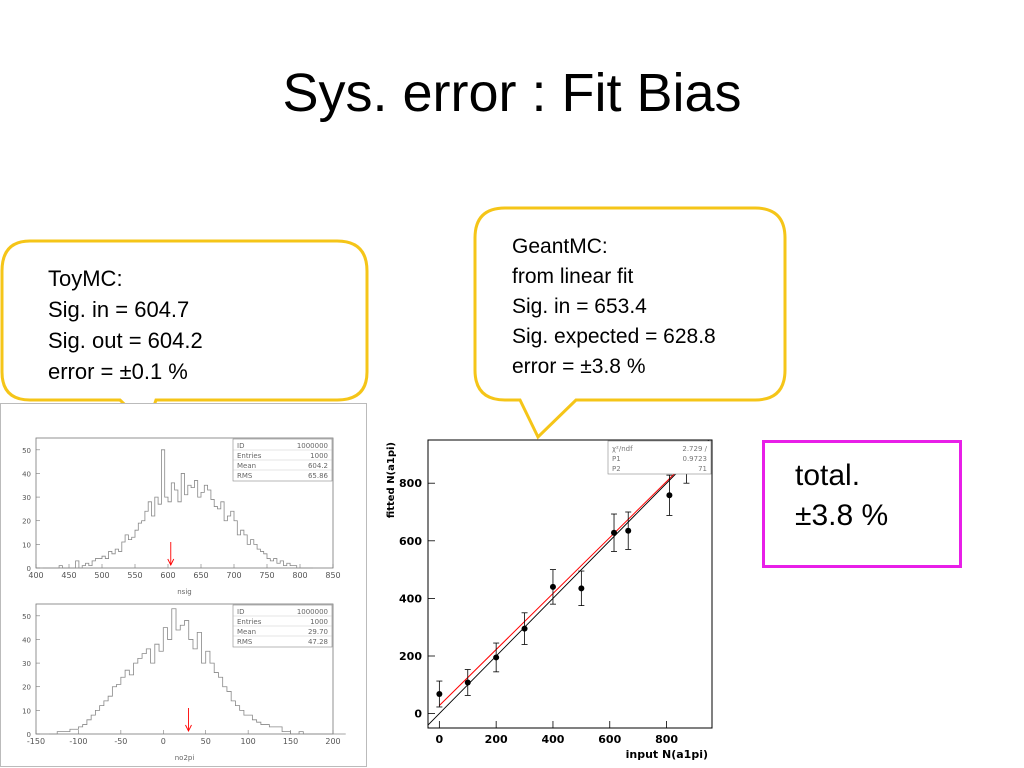 The width and height of the screenshot is (1024, 768). What do you see at coordinates (410, 541) in the screenshot?
I see `y-tick-label: 600` at bounding box center [410, 541].